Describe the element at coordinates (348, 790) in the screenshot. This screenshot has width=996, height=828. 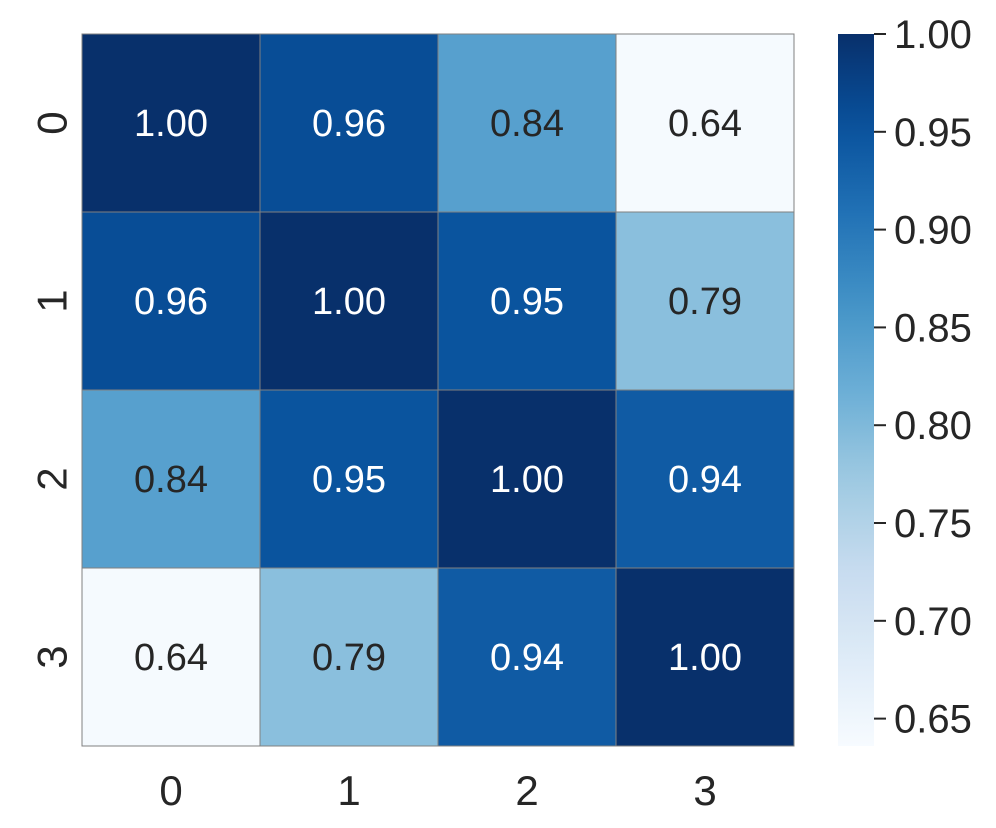
I see `x-tick-label: 1` at that location.